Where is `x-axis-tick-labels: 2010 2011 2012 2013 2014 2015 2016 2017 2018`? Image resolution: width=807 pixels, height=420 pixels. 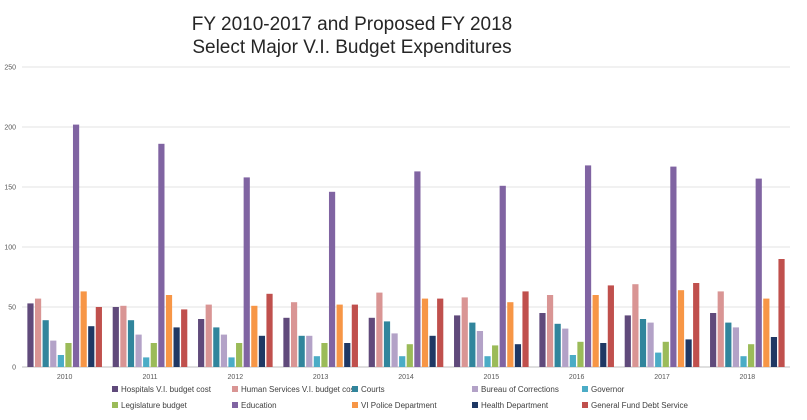 x-axis-tick-labels: 2010 2011 2012 2013 2014 2015 2016 2017 2018 is located at coordinates (406, 377).